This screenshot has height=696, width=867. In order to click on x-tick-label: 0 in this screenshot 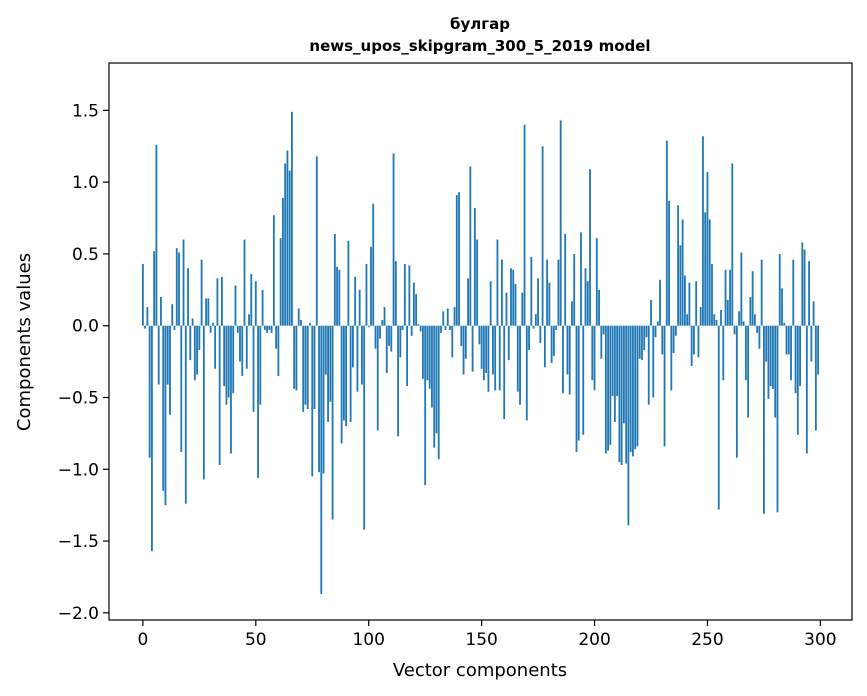, I will do `click(142, 640)`.